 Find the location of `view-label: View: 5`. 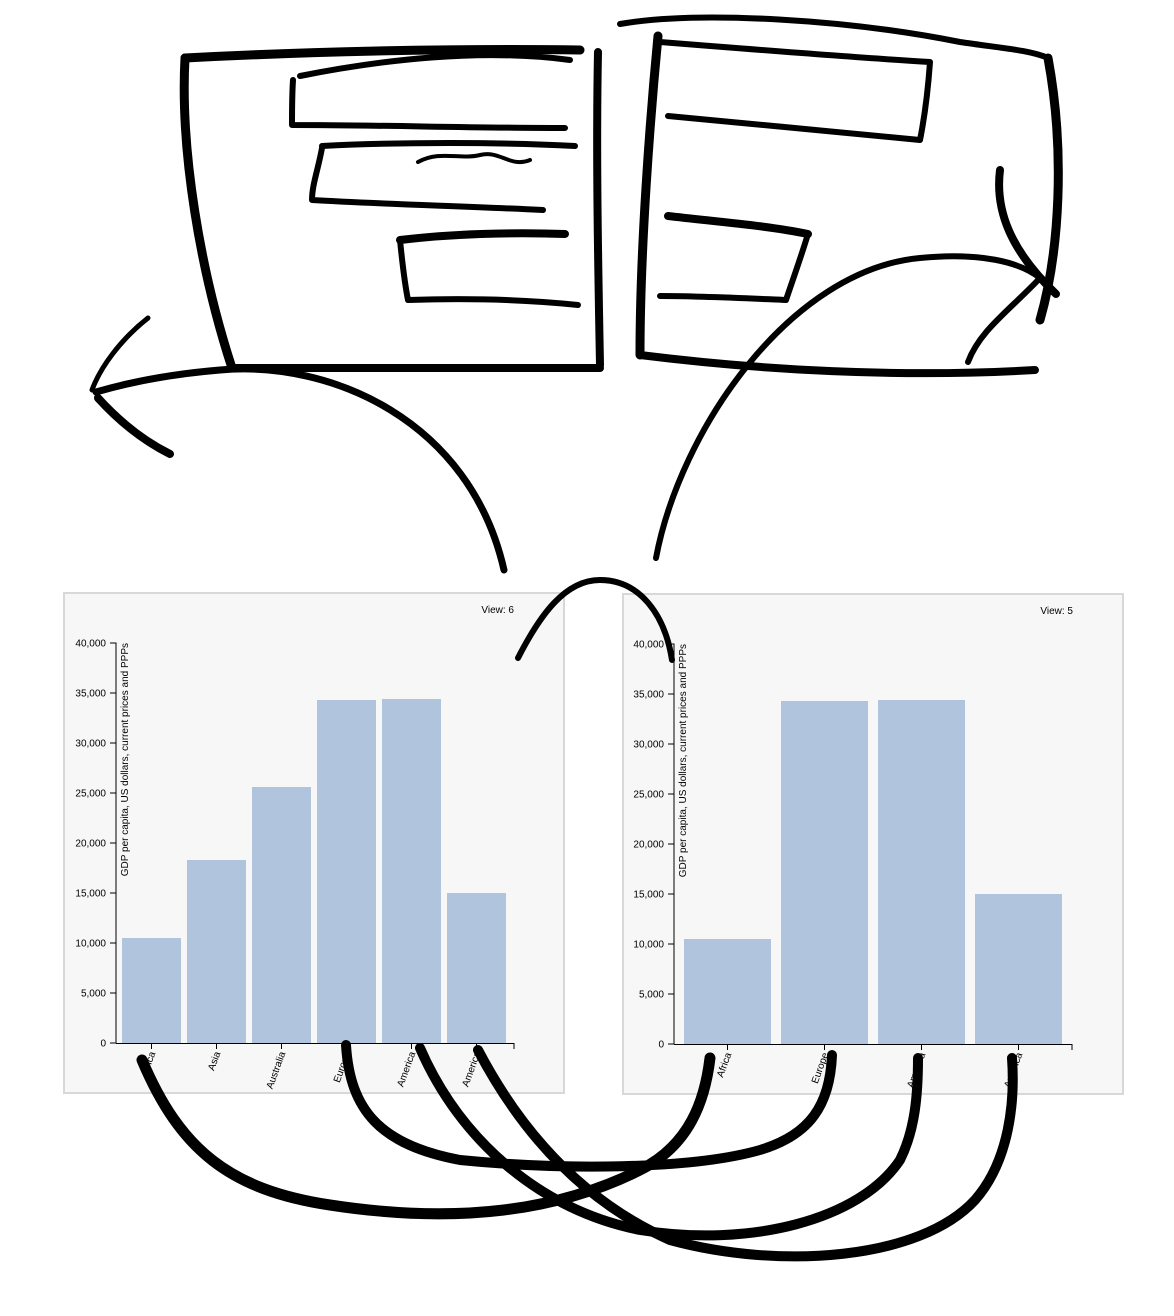

view-label: View: 5 is located at coordinates (1056, 611).